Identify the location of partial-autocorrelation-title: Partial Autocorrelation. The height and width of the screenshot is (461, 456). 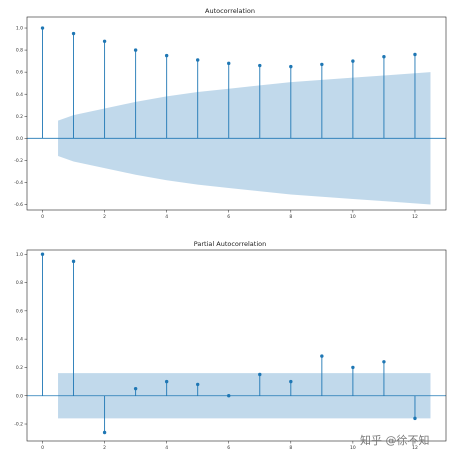
(230, 244).